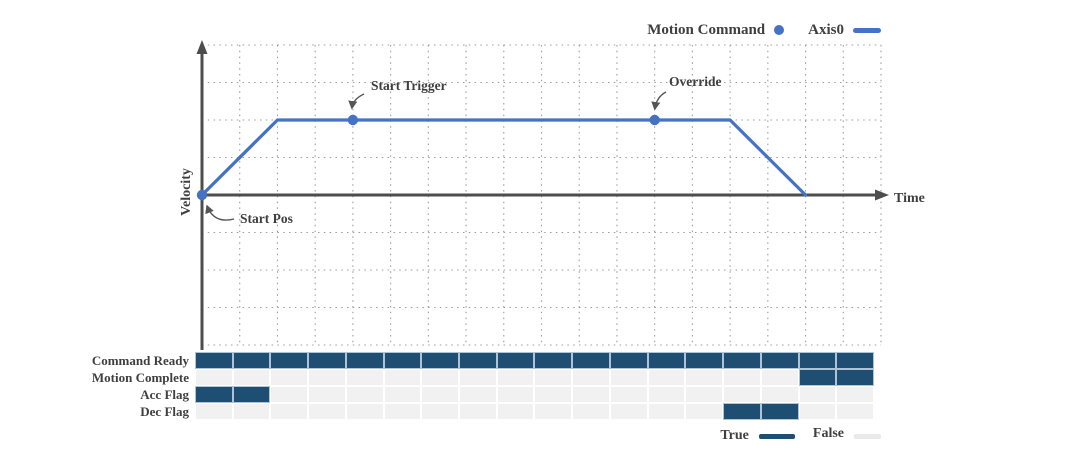  Describe the element at coordinates (140, 377) in the screenshot. I see `timing-row-label: Motion Complete` at that location.